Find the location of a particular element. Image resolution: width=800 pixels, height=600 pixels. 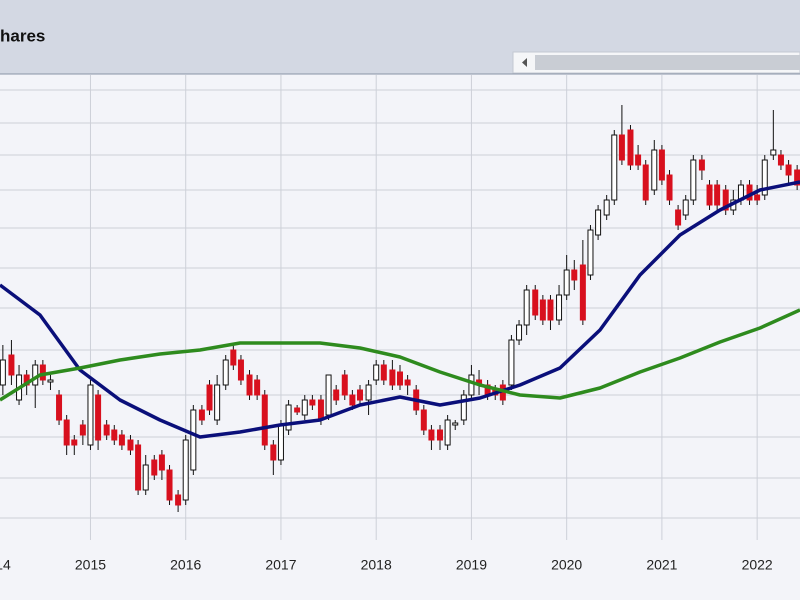

scrollbar-thumb is located at coordinates (667, 62).